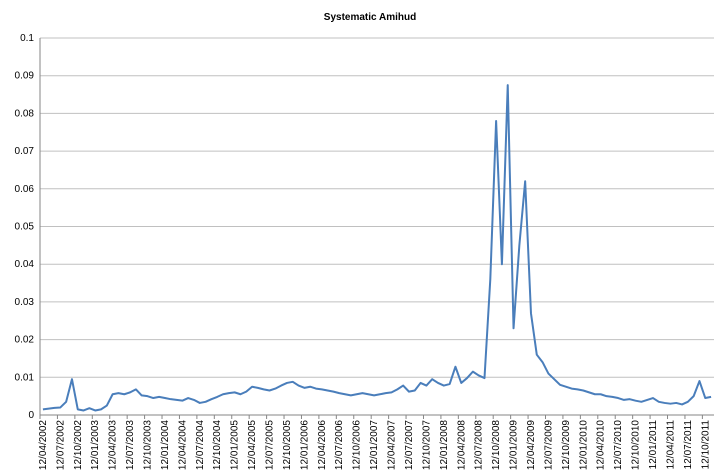  What do you see at coordinates (200, 445) in the screenshot?
I see `x-tick-label: 12/07/2004` at bounding box center [200, 445].